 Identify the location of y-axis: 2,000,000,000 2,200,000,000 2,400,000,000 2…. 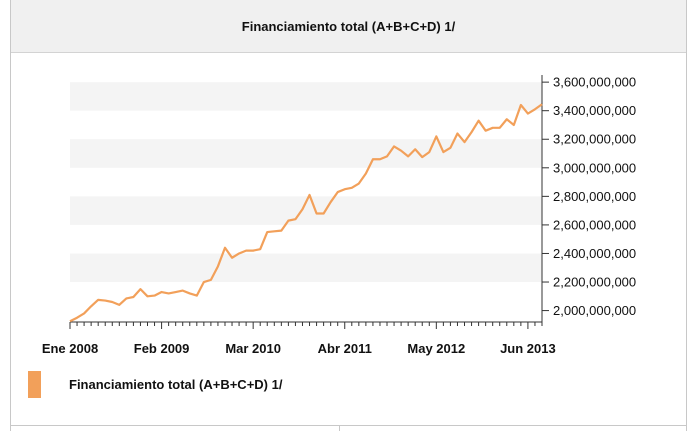
(588, 198).